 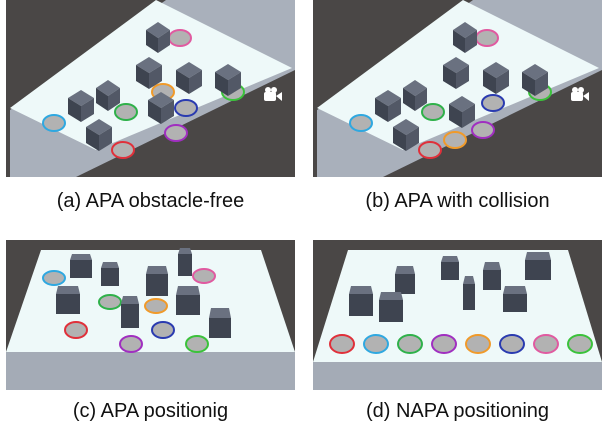 What do you see at coordinates (150, 411) in the screenshot?
I see `caption-c: (c) APA positionig` at bounding box center [150, 411].